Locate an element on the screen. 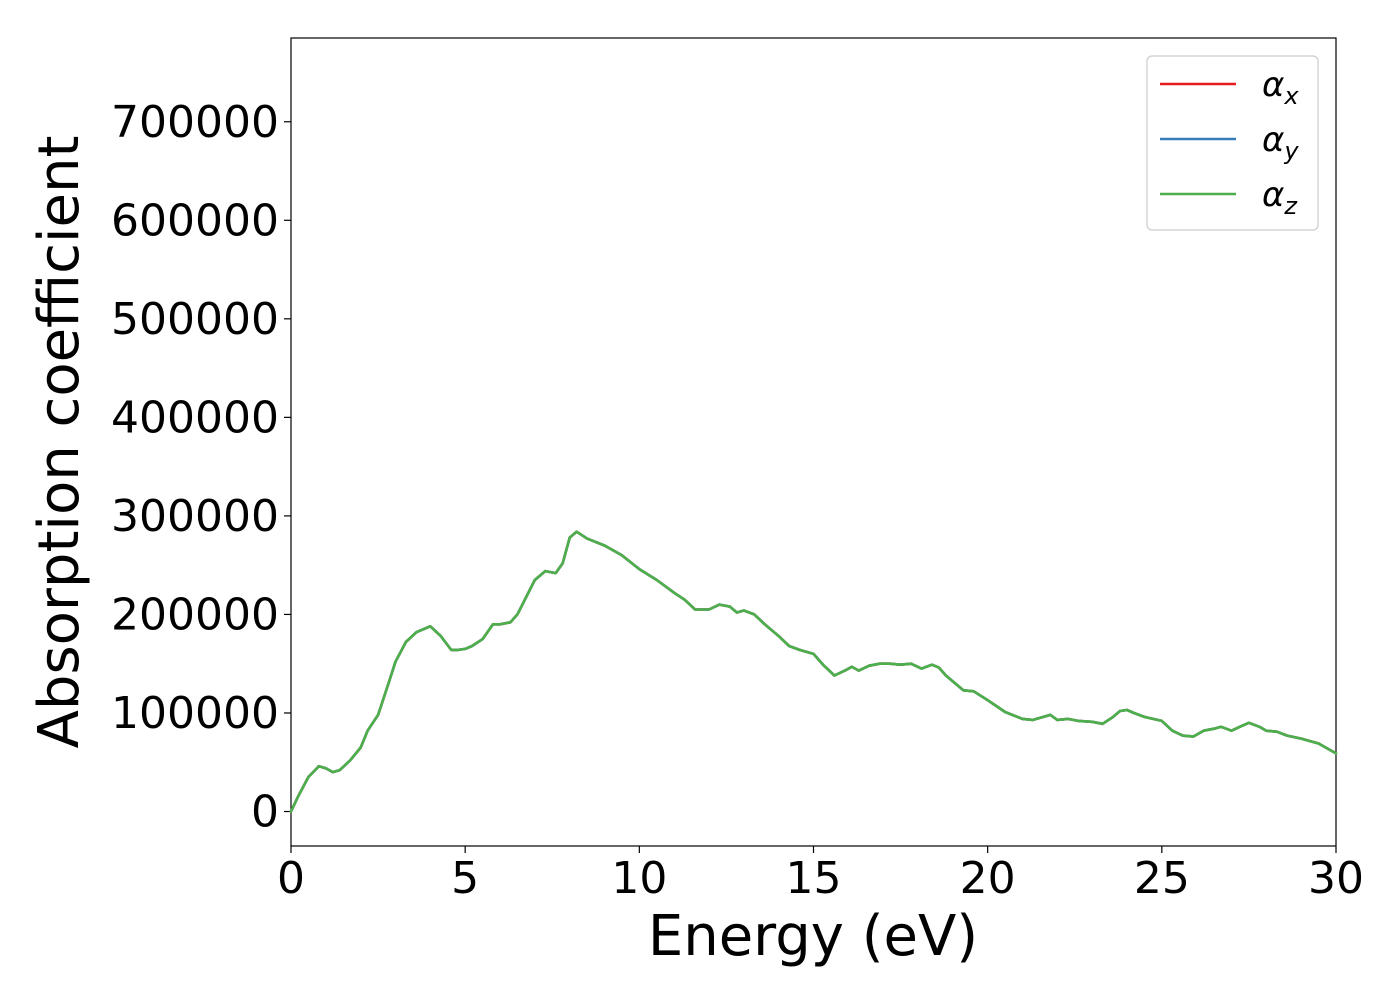  y-tick-label: 500000 is located at coordinates (195, 319).